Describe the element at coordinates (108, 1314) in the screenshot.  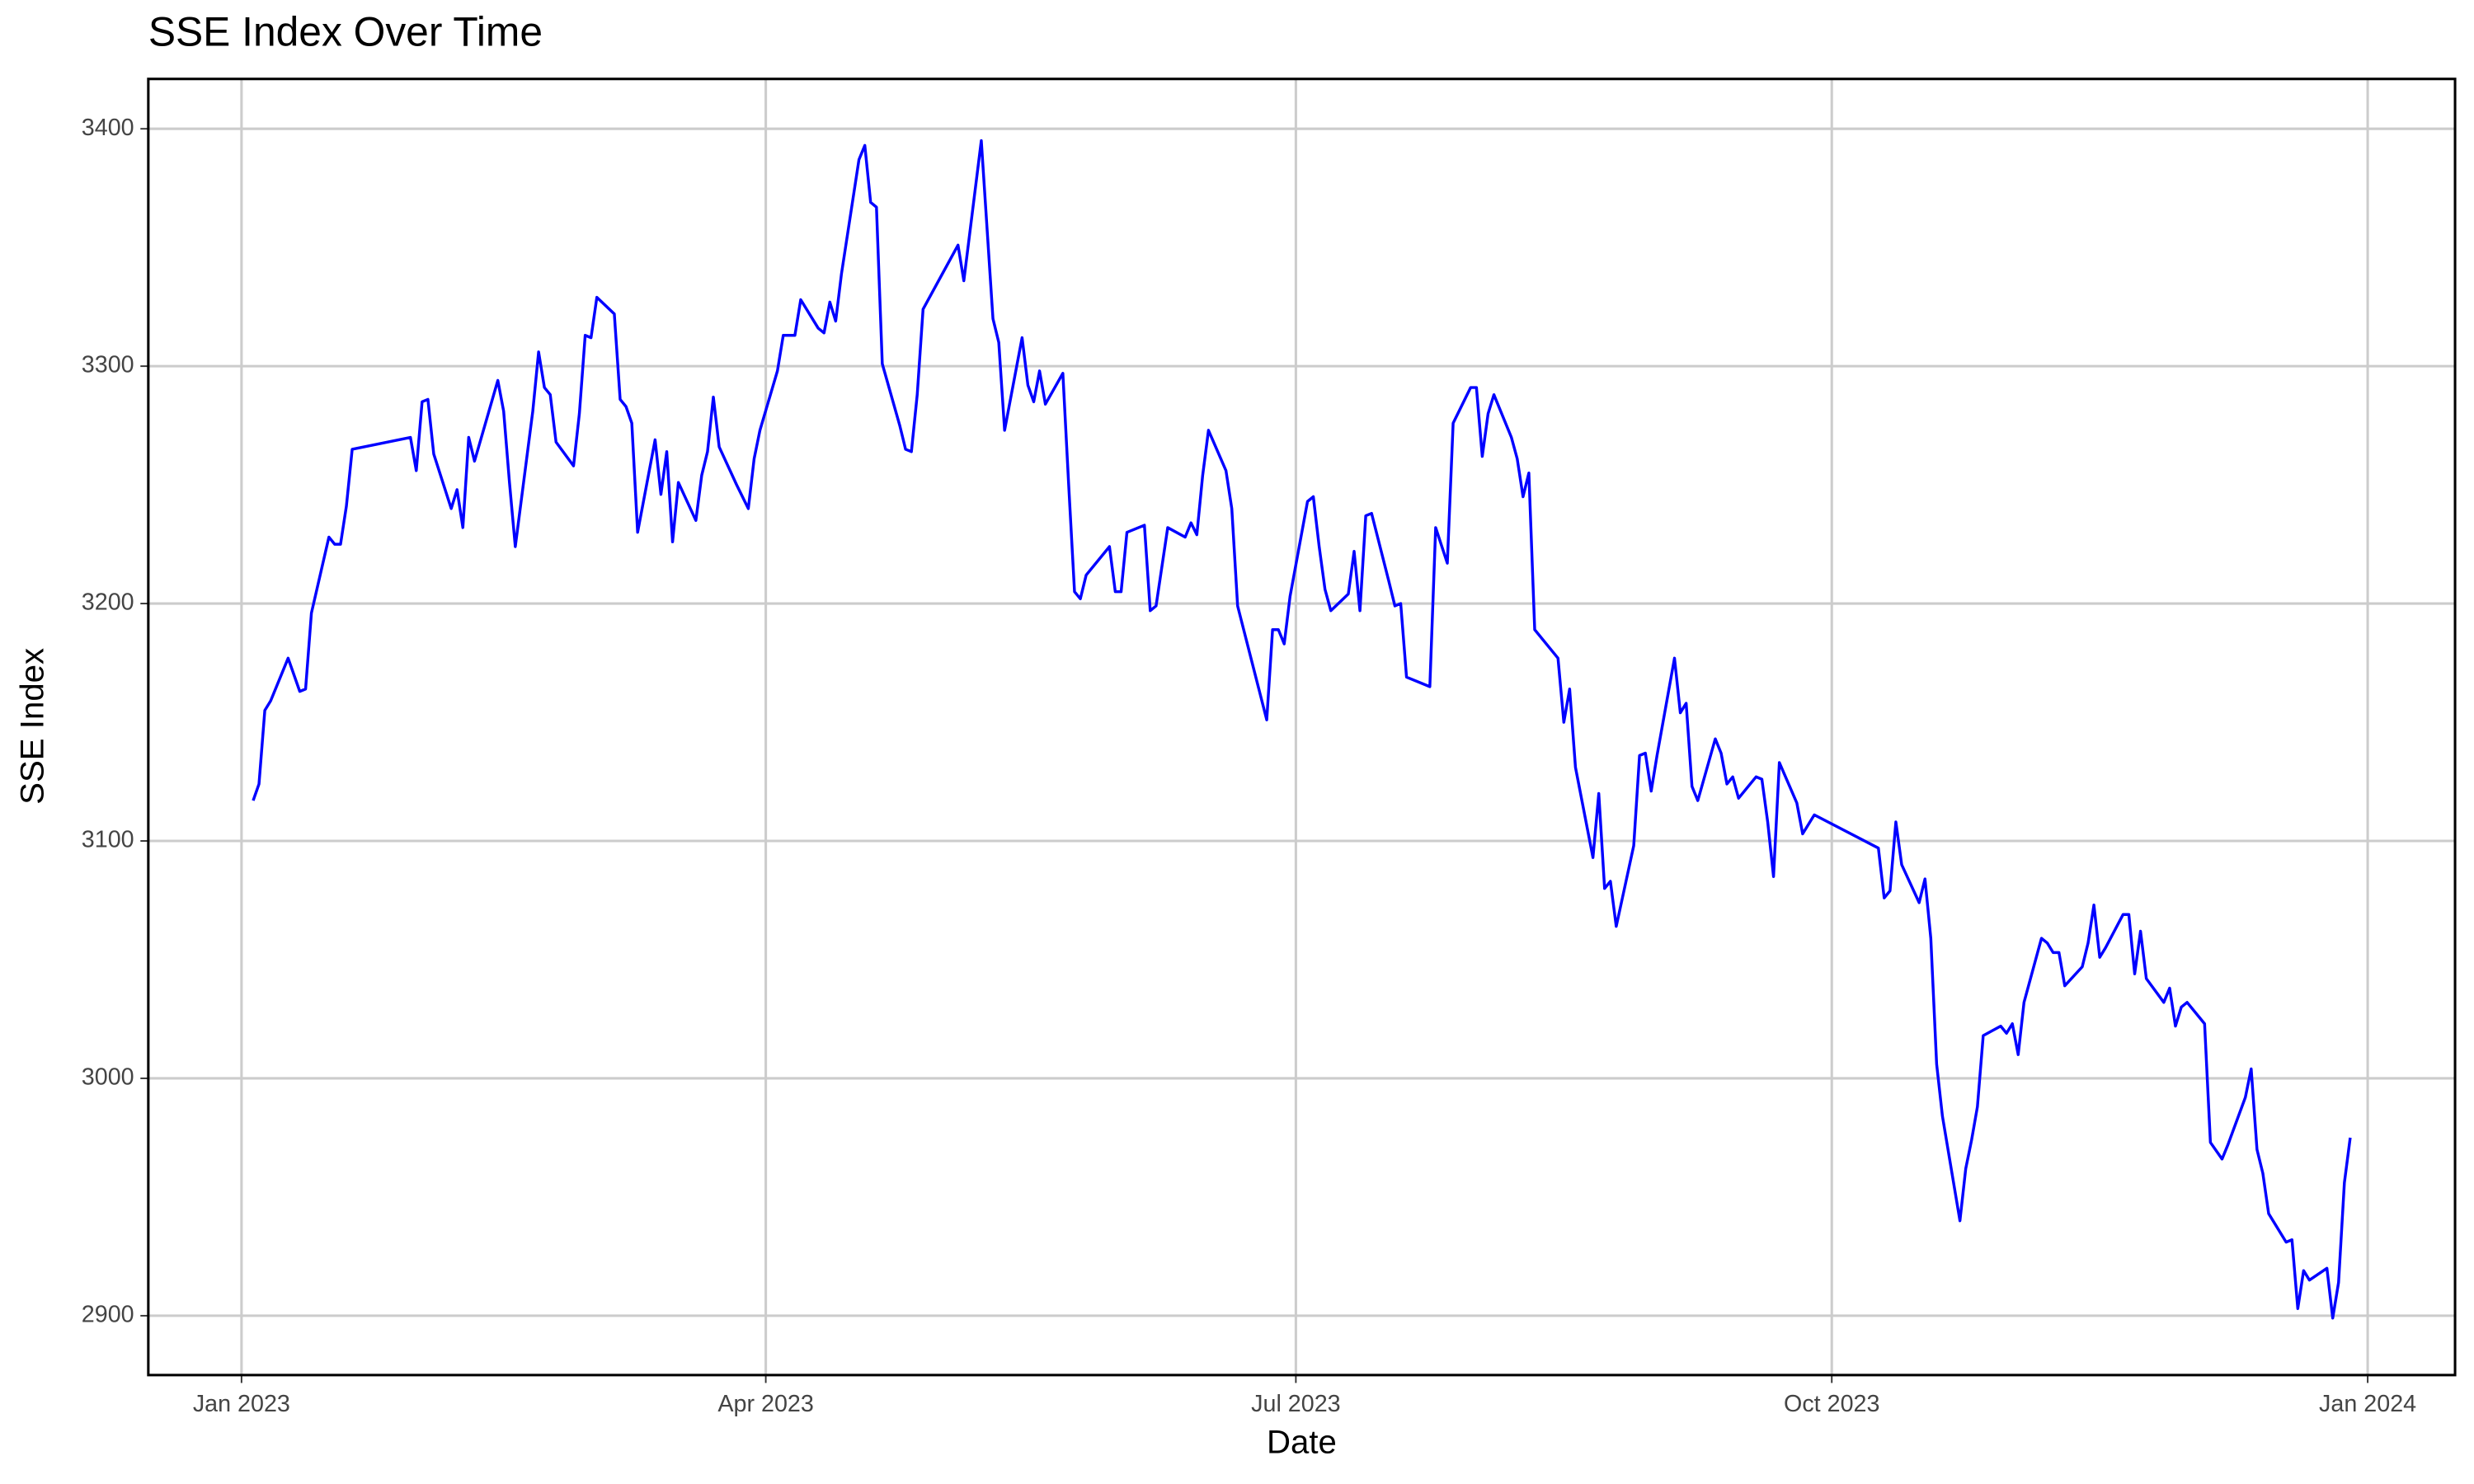
I see `y-tick-label: 2900` at that location.